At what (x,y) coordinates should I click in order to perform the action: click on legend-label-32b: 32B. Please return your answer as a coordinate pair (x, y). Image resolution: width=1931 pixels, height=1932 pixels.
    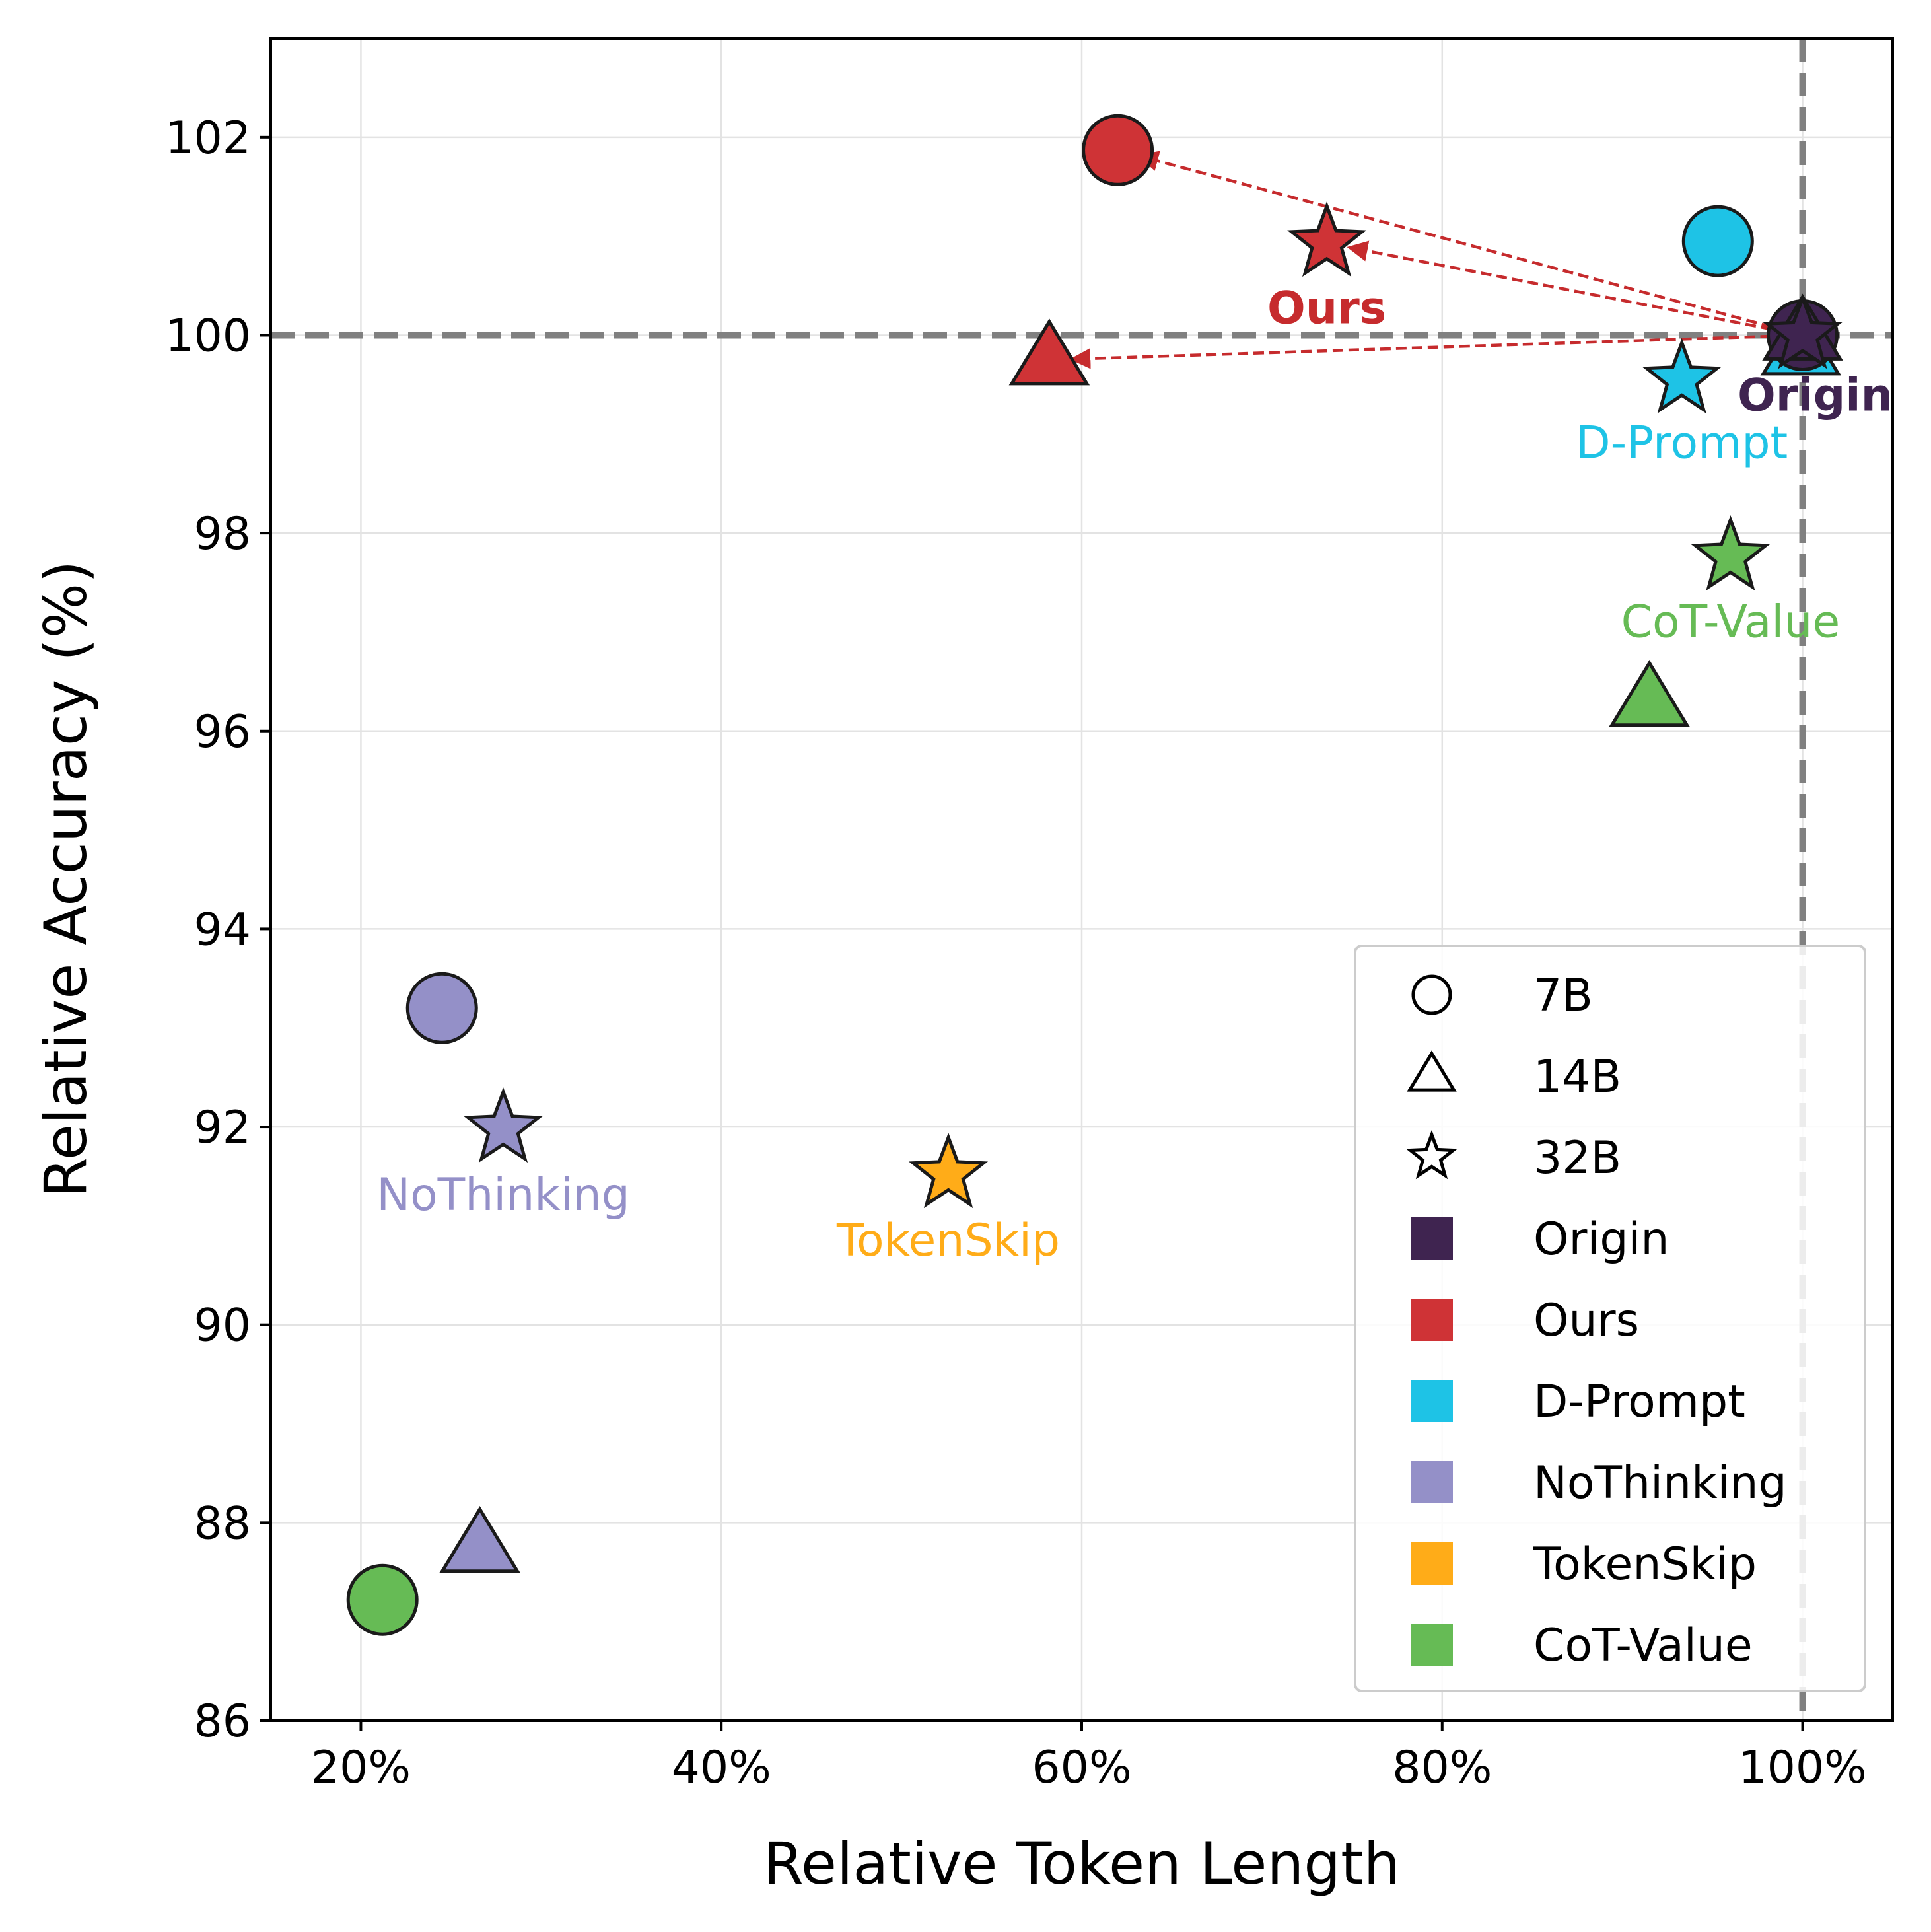
    Looking at the image, I should click on (1577, 1158).